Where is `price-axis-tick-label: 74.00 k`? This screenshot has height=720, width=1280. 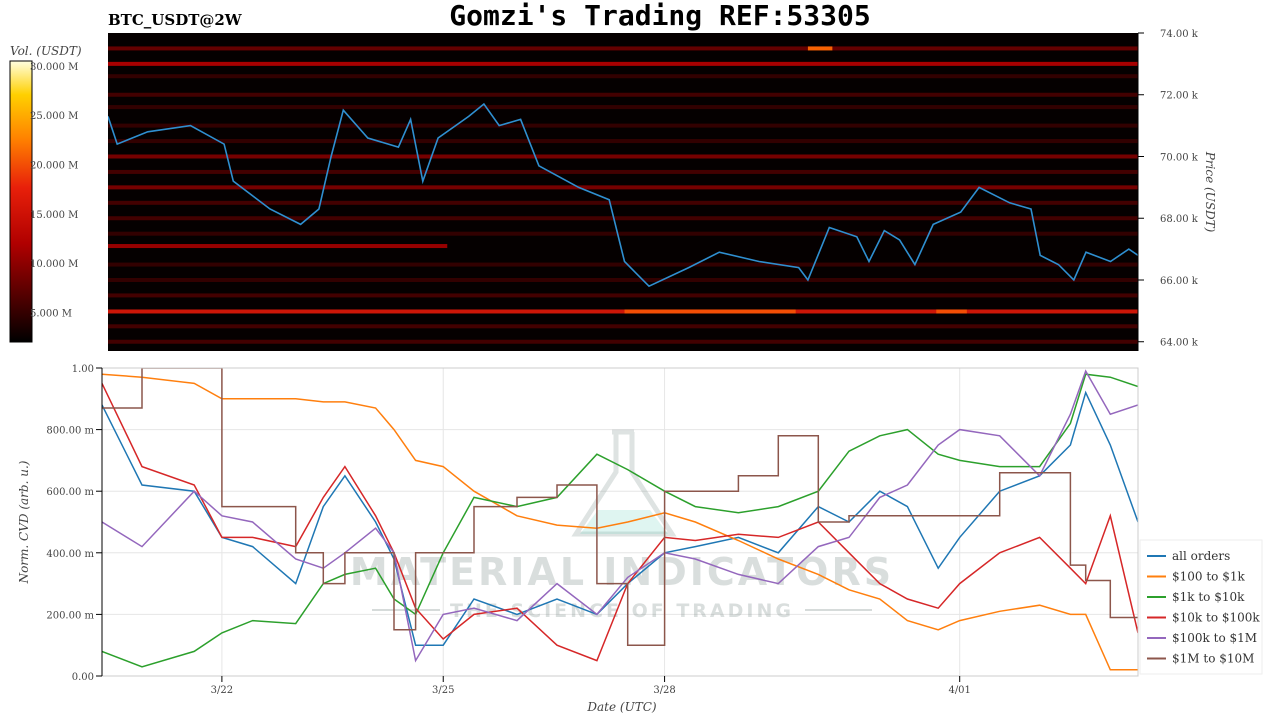
price-axis-tick-label: 74.00 k is located at coordinates (1179, 34).